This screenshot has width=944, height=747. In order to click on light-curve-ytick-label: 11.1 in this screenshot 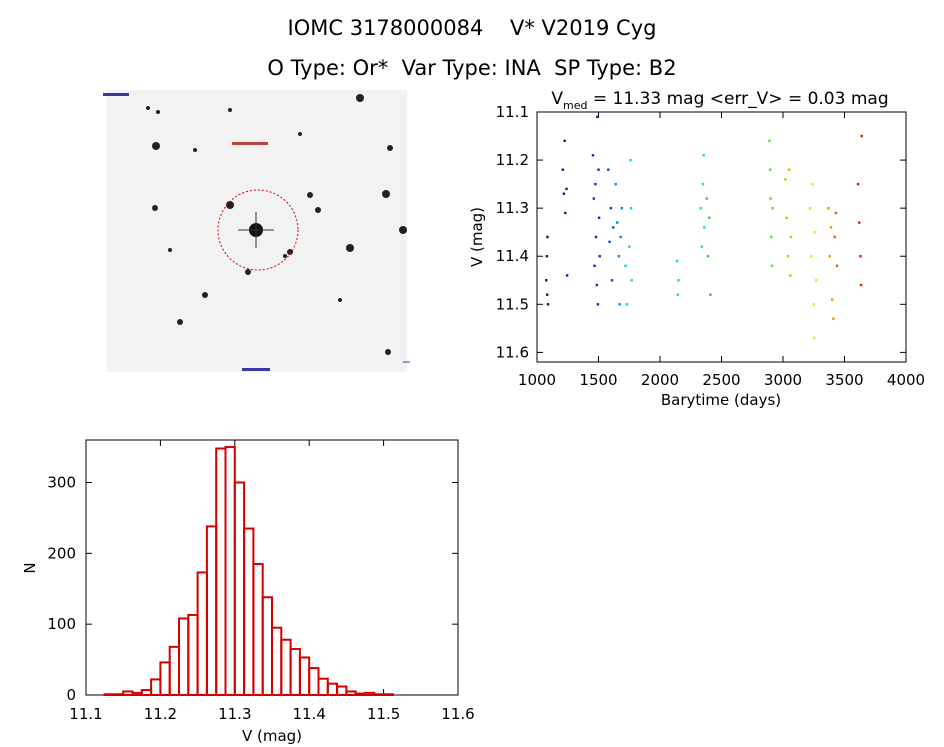, I will do `click(512, 112)`.